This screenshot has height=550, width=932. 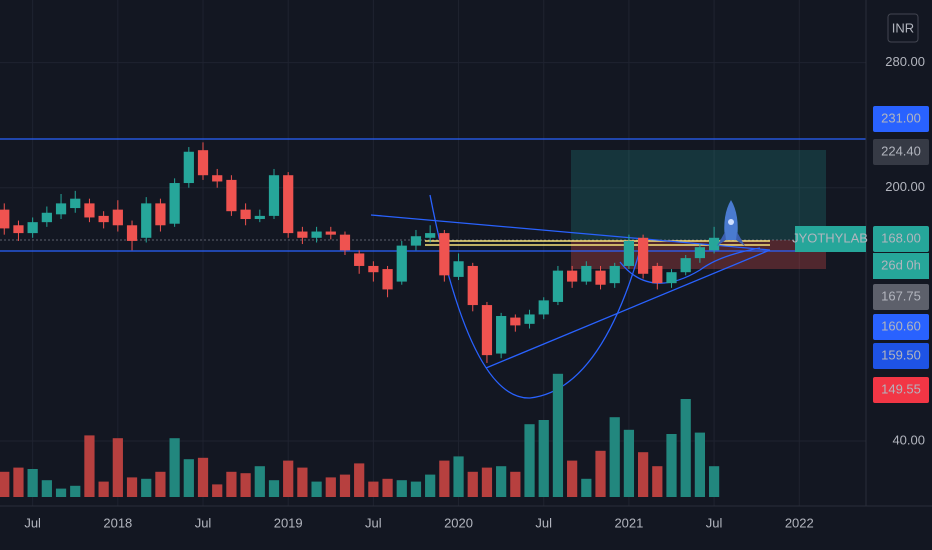 I want to click on currency-box, so click(x=903, y=28).